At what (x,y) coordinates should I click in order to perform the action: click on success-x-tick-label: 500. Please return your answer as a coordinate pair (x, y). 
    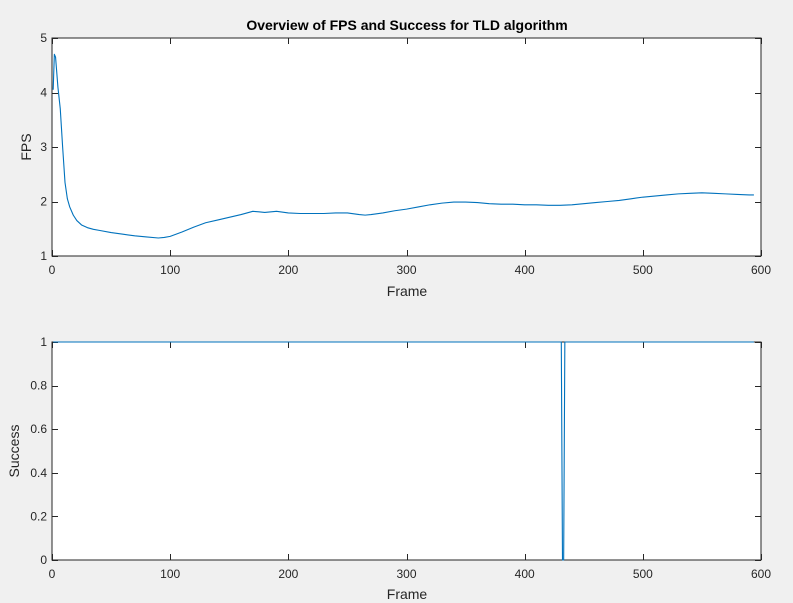
    Looking at the image, I should click on (643, 574).